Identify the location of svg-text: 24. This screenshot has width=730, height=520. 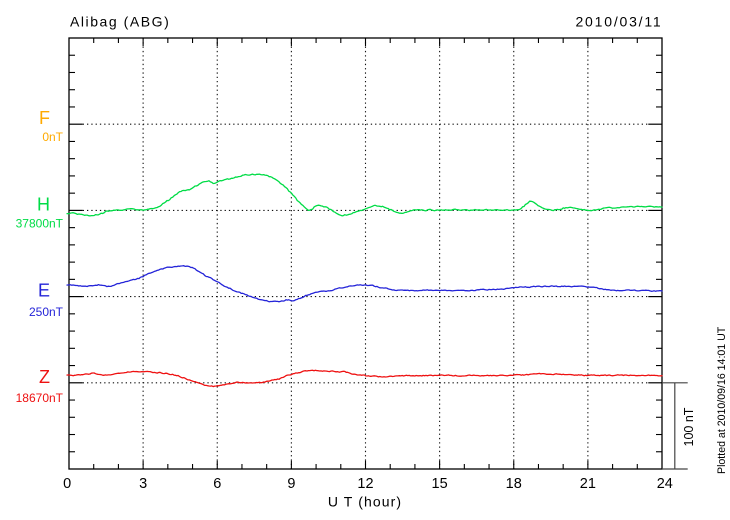
(665, 484).